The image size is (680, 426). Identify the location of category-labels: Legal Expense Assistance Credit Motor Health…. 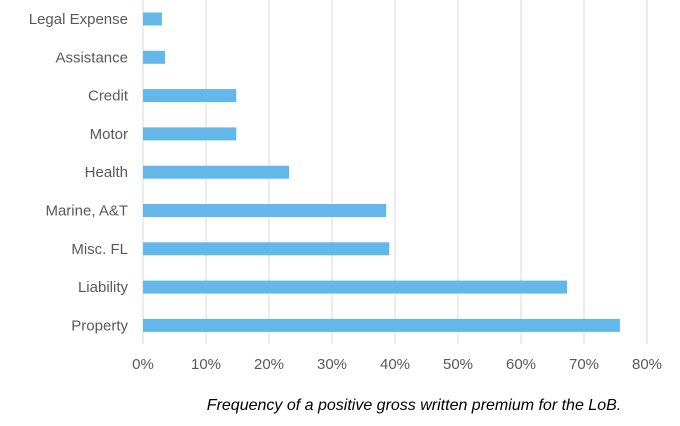
(79, 172).